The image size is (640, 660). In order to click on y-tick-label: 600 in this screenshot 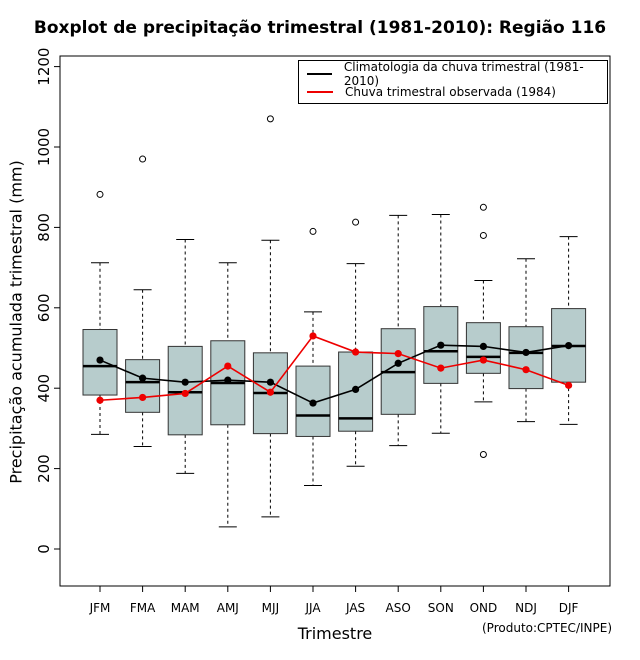, I will do `click(44, 307)`.